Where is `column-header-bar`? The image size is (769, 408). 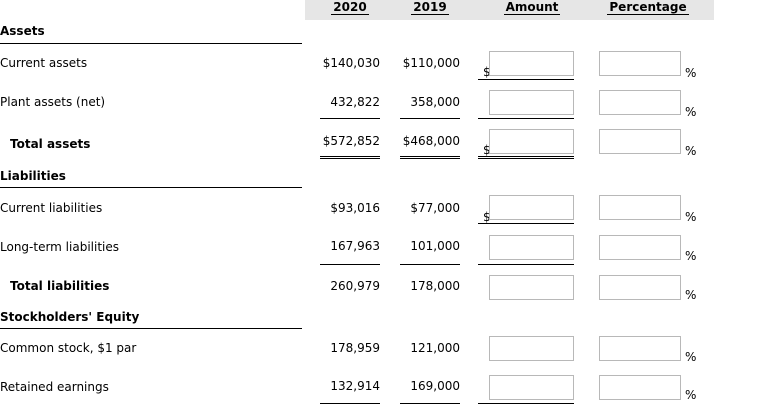 column-header-bar is located at coordinates (509, 10).